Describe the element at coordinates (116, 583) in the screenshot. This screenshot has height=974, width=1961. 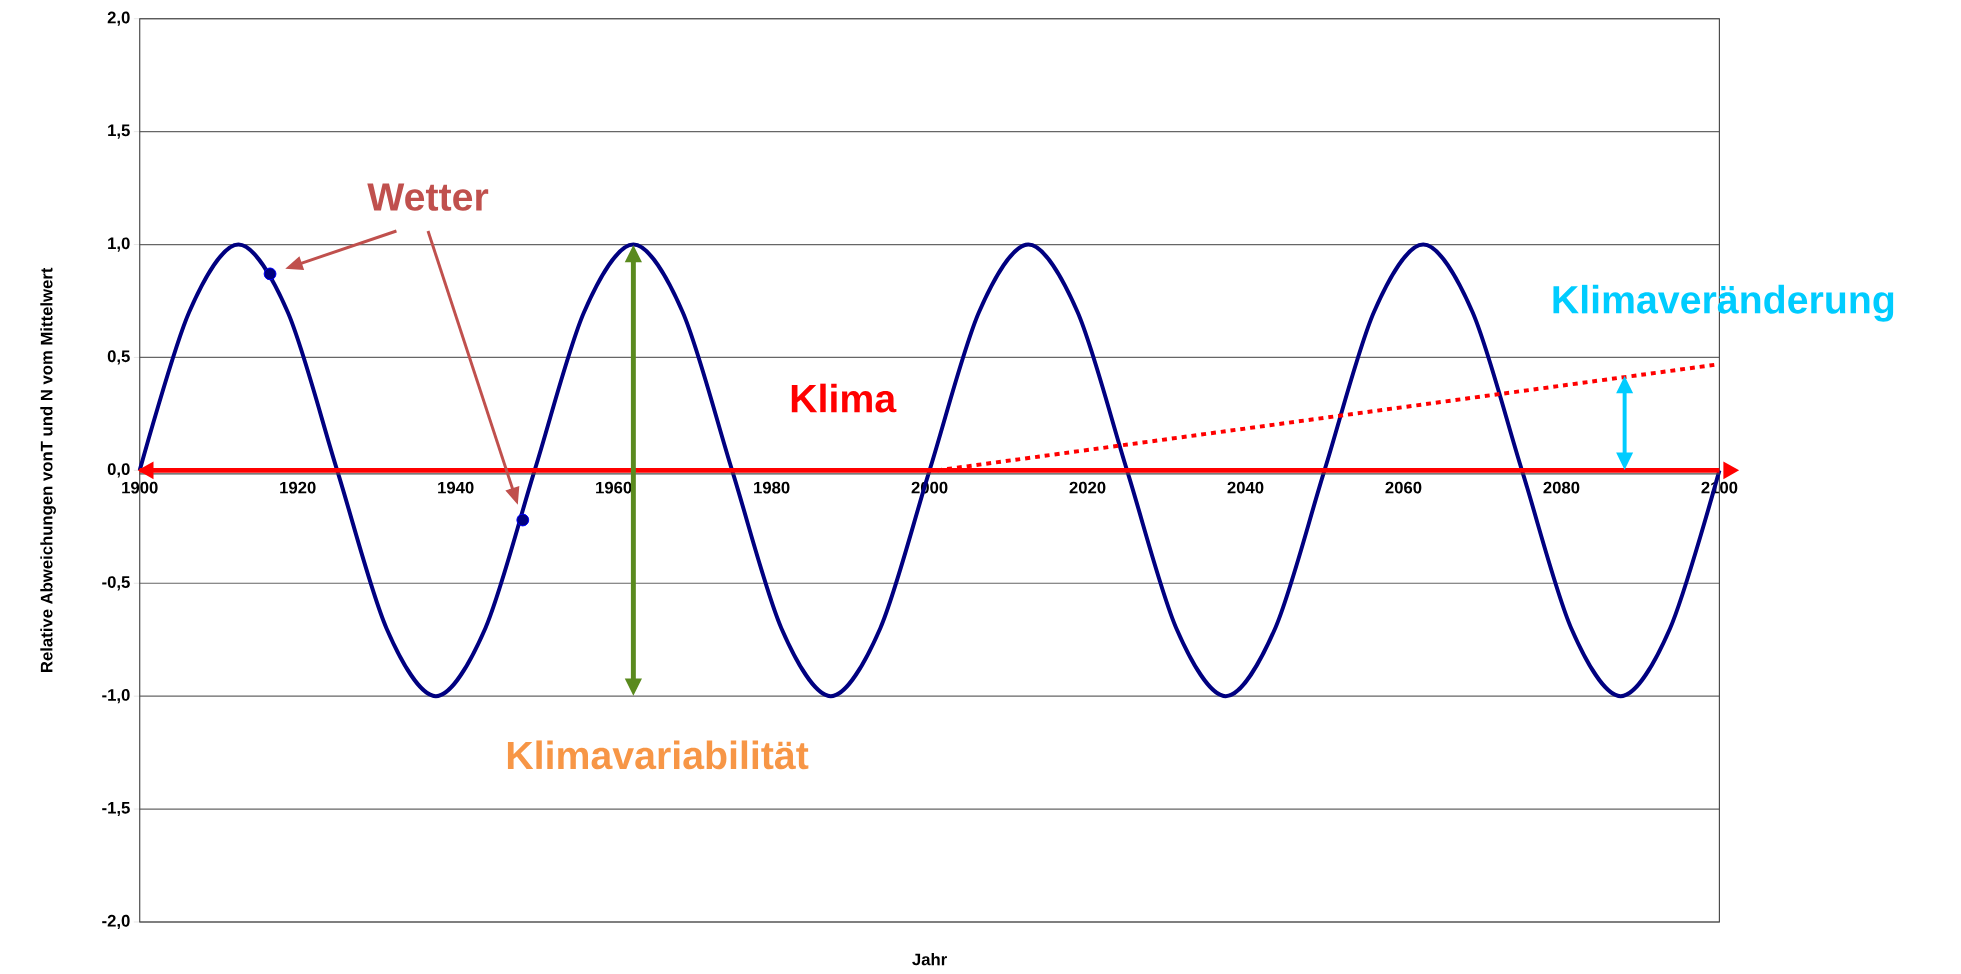
I see `y-tick-label: -0,5` at that location.